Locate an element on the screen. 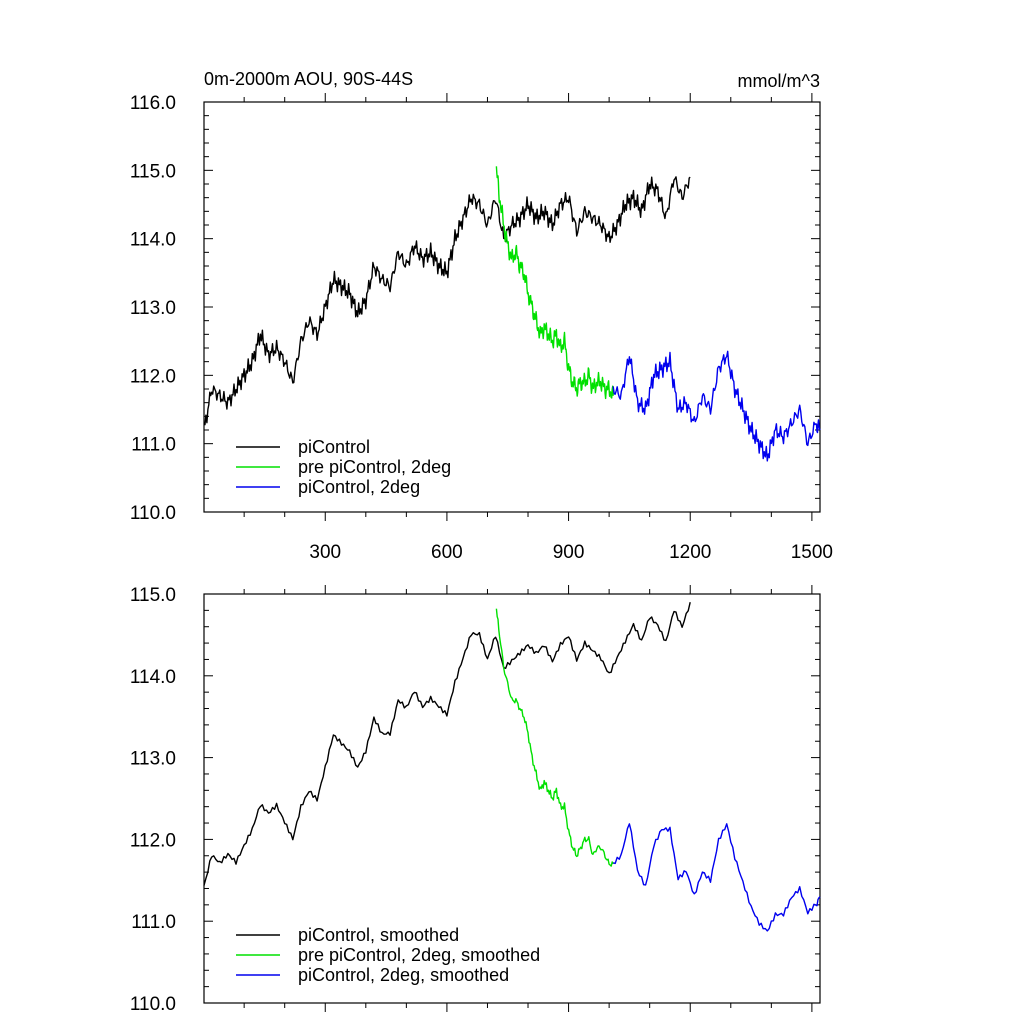 The image size is (1024, 1024). legend-label: piControl, 2deg, smoothed is located at coordinates (403, 975).